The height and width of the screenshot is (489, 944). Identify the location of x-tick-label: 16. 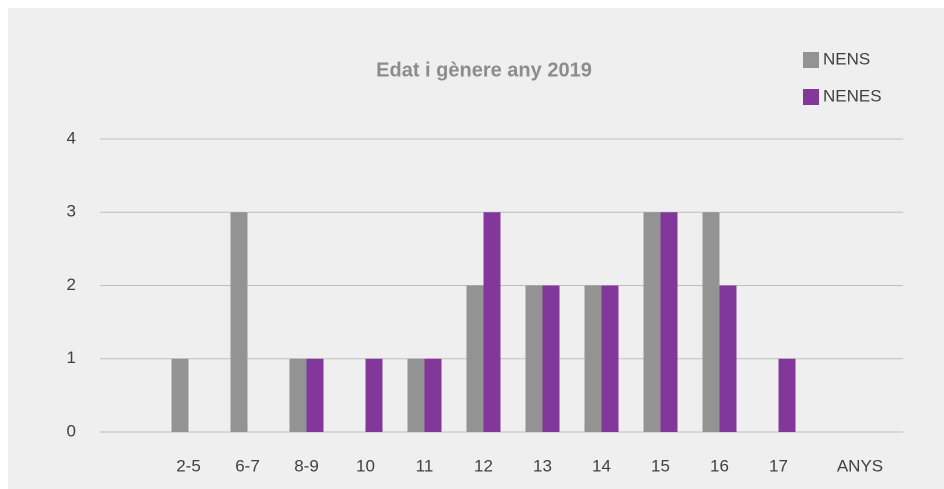
(719, 465).